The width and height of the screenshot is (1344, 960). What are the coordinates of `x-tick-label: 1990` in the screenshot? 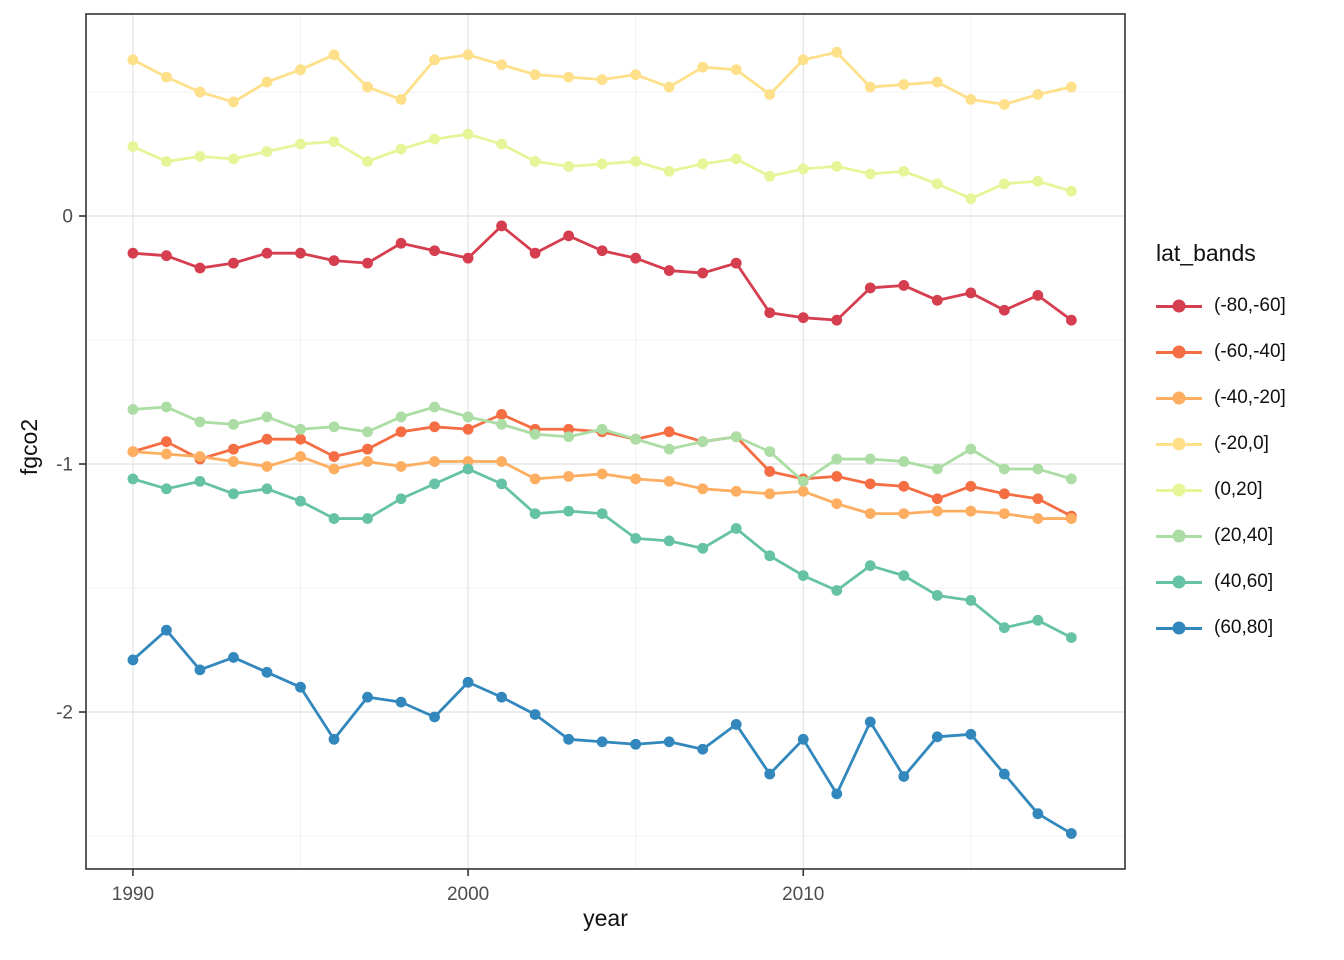 It's located at (133, 894).